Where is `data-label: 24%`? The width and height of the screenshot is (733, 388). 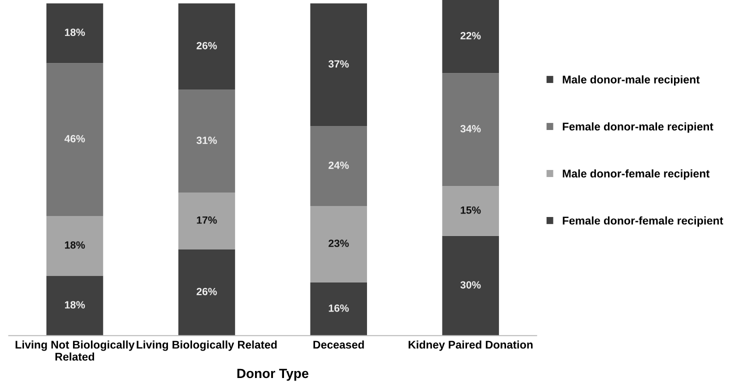
data-label: 24% is located at coordinates (338, 165).